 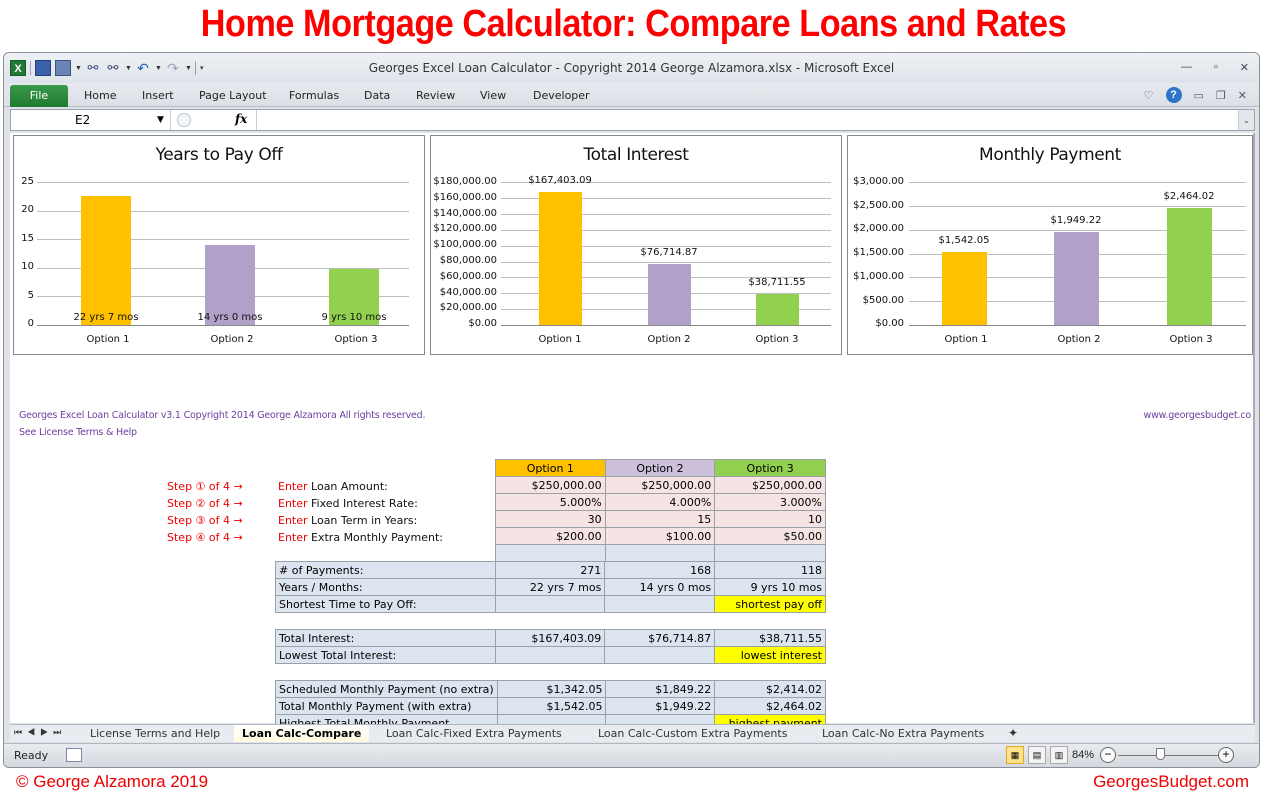 What do you see at coordinates (1198, 95) in the screenshot?
I see `workbook-minimize-icon: ▭` at bounding box center [1198, 95].